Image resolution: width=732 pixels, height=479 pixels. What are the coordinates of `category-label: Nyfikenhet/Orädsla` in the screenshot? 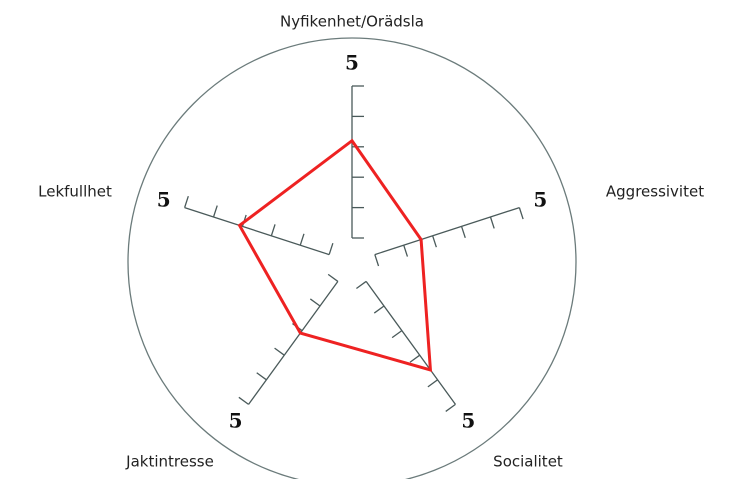 It's located at (352, 22).